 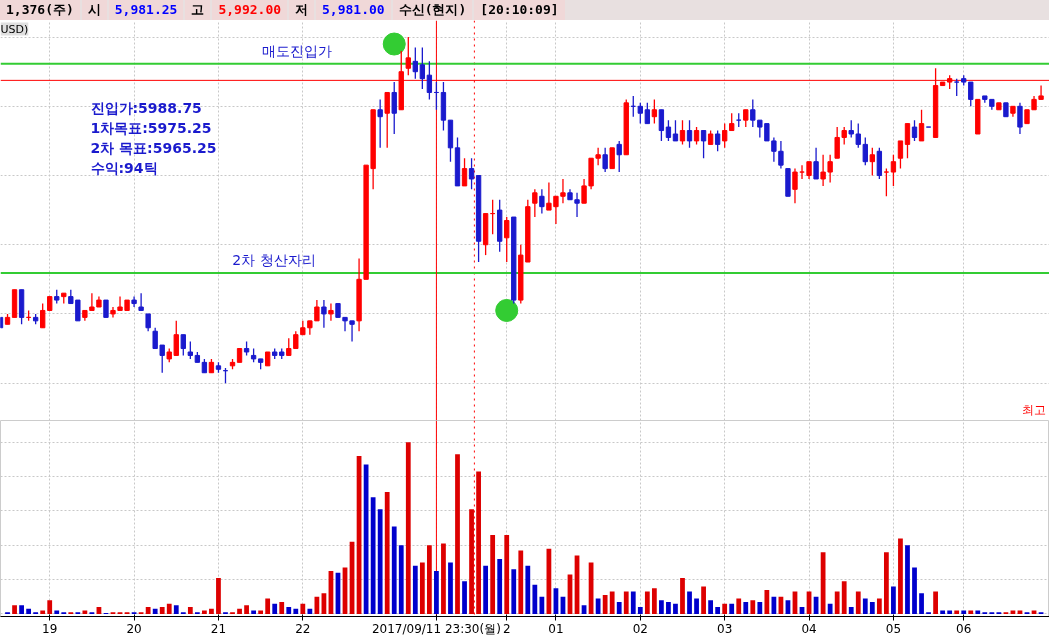 I want to click on annotation: 1차목표:5975.25, so click(x=151, y=127).